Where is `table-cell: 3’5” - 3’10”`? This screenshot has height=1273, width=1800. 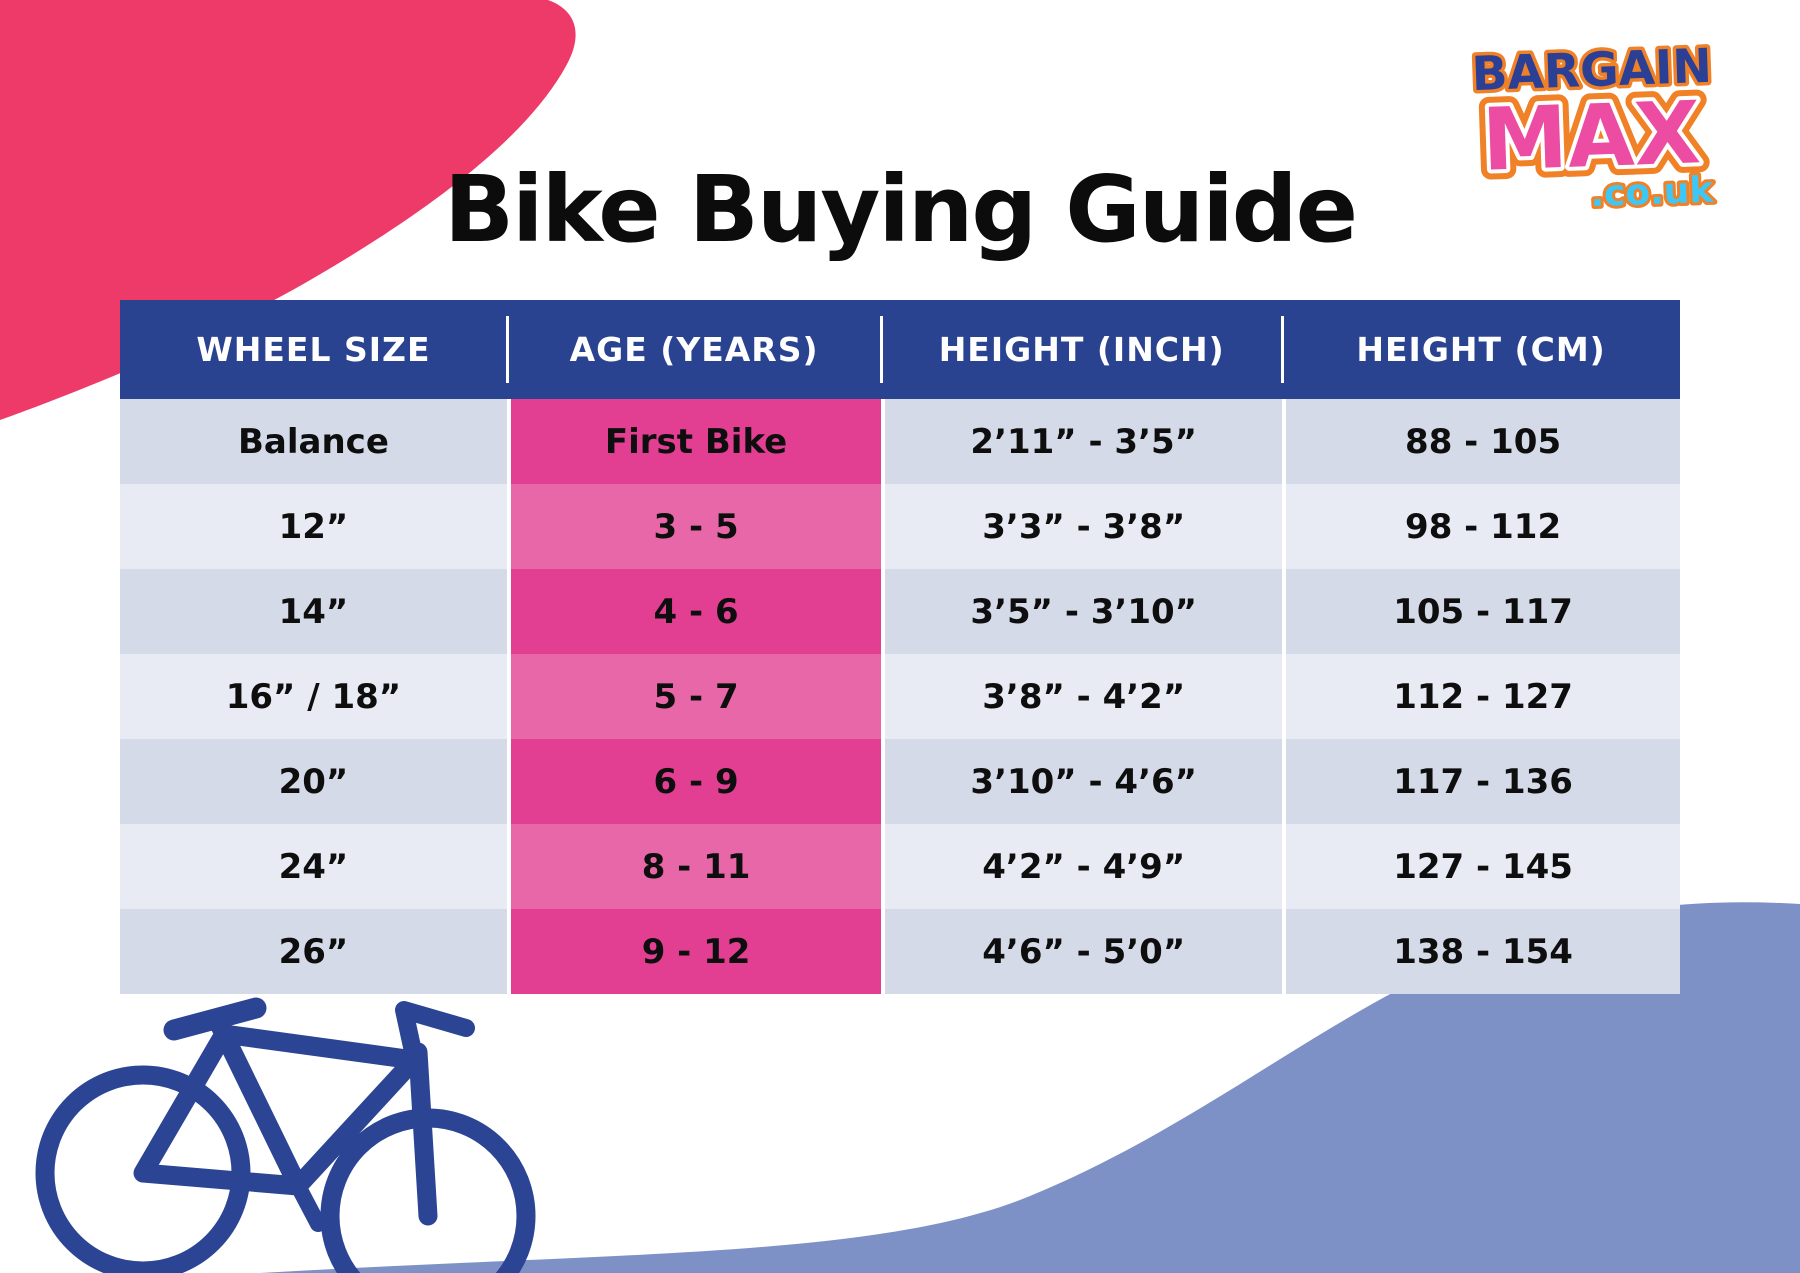
table-cell: 3’5” - 3’10” is located at coordinates (1081, 611).